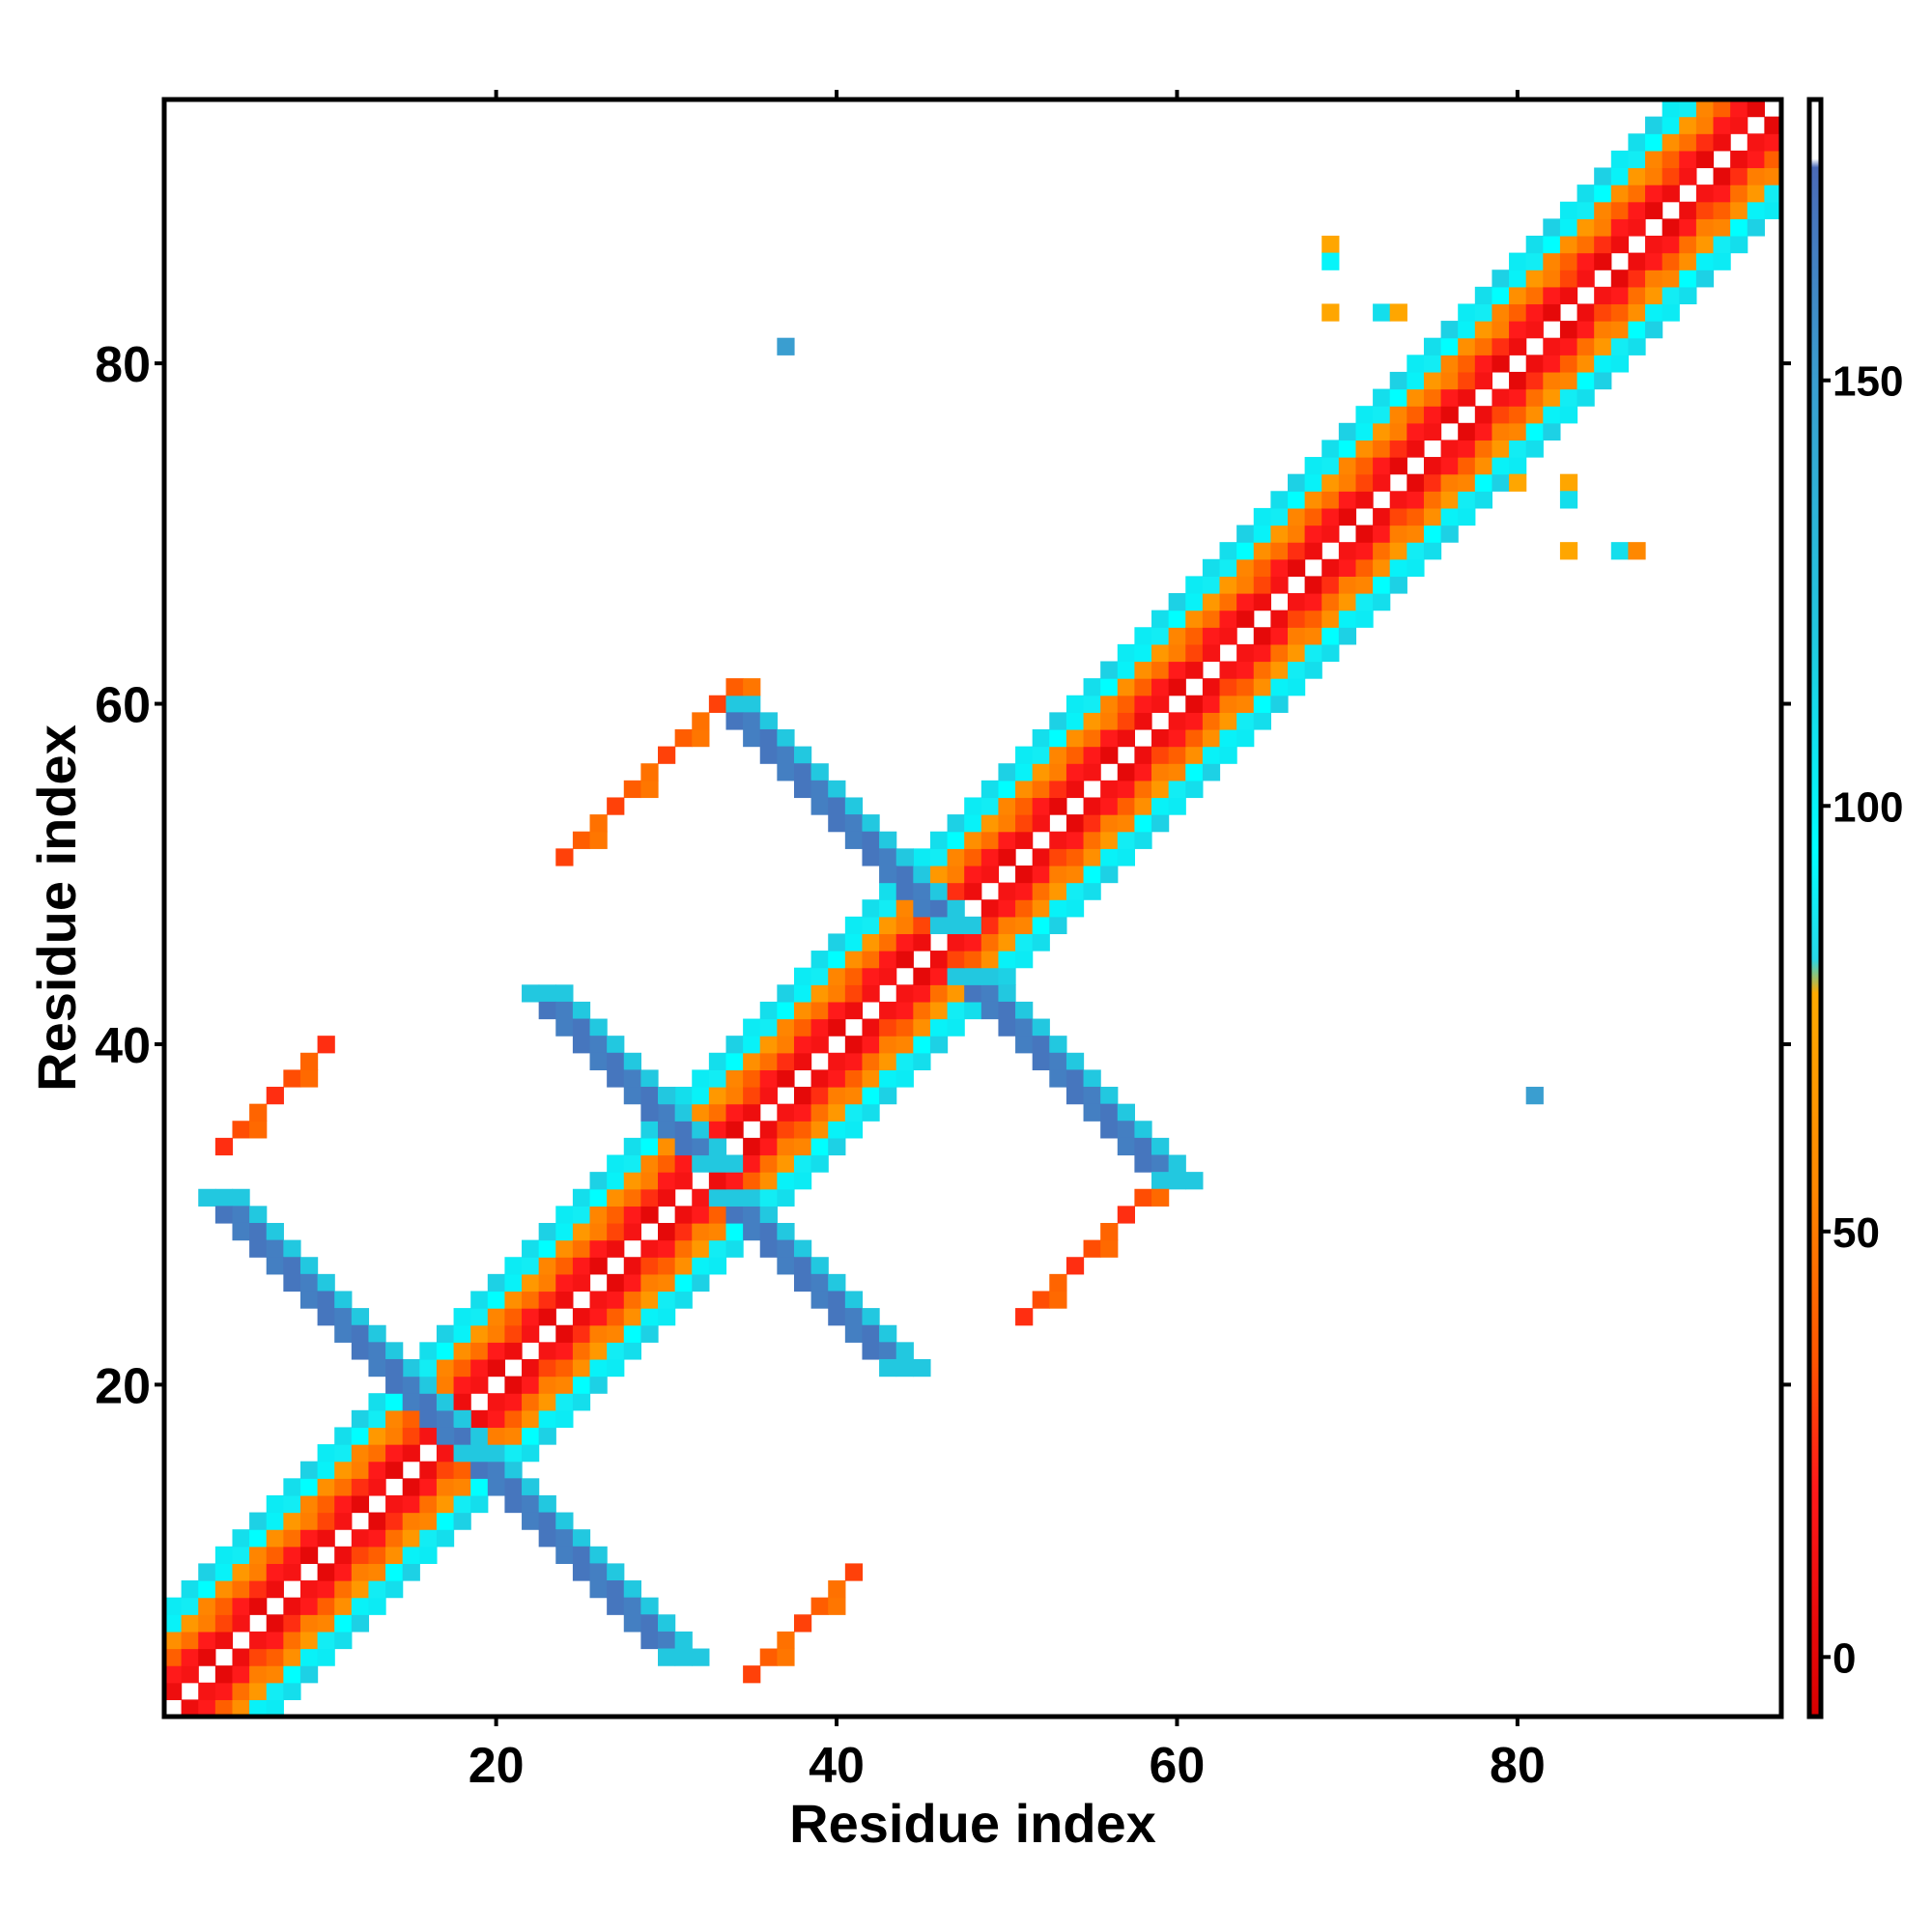 The width and height of the screenshot is (1932, 1932). Describe the element at coordinates (1178, 1766) in the screenshot. I see `x-tick-label: 60` at that location.